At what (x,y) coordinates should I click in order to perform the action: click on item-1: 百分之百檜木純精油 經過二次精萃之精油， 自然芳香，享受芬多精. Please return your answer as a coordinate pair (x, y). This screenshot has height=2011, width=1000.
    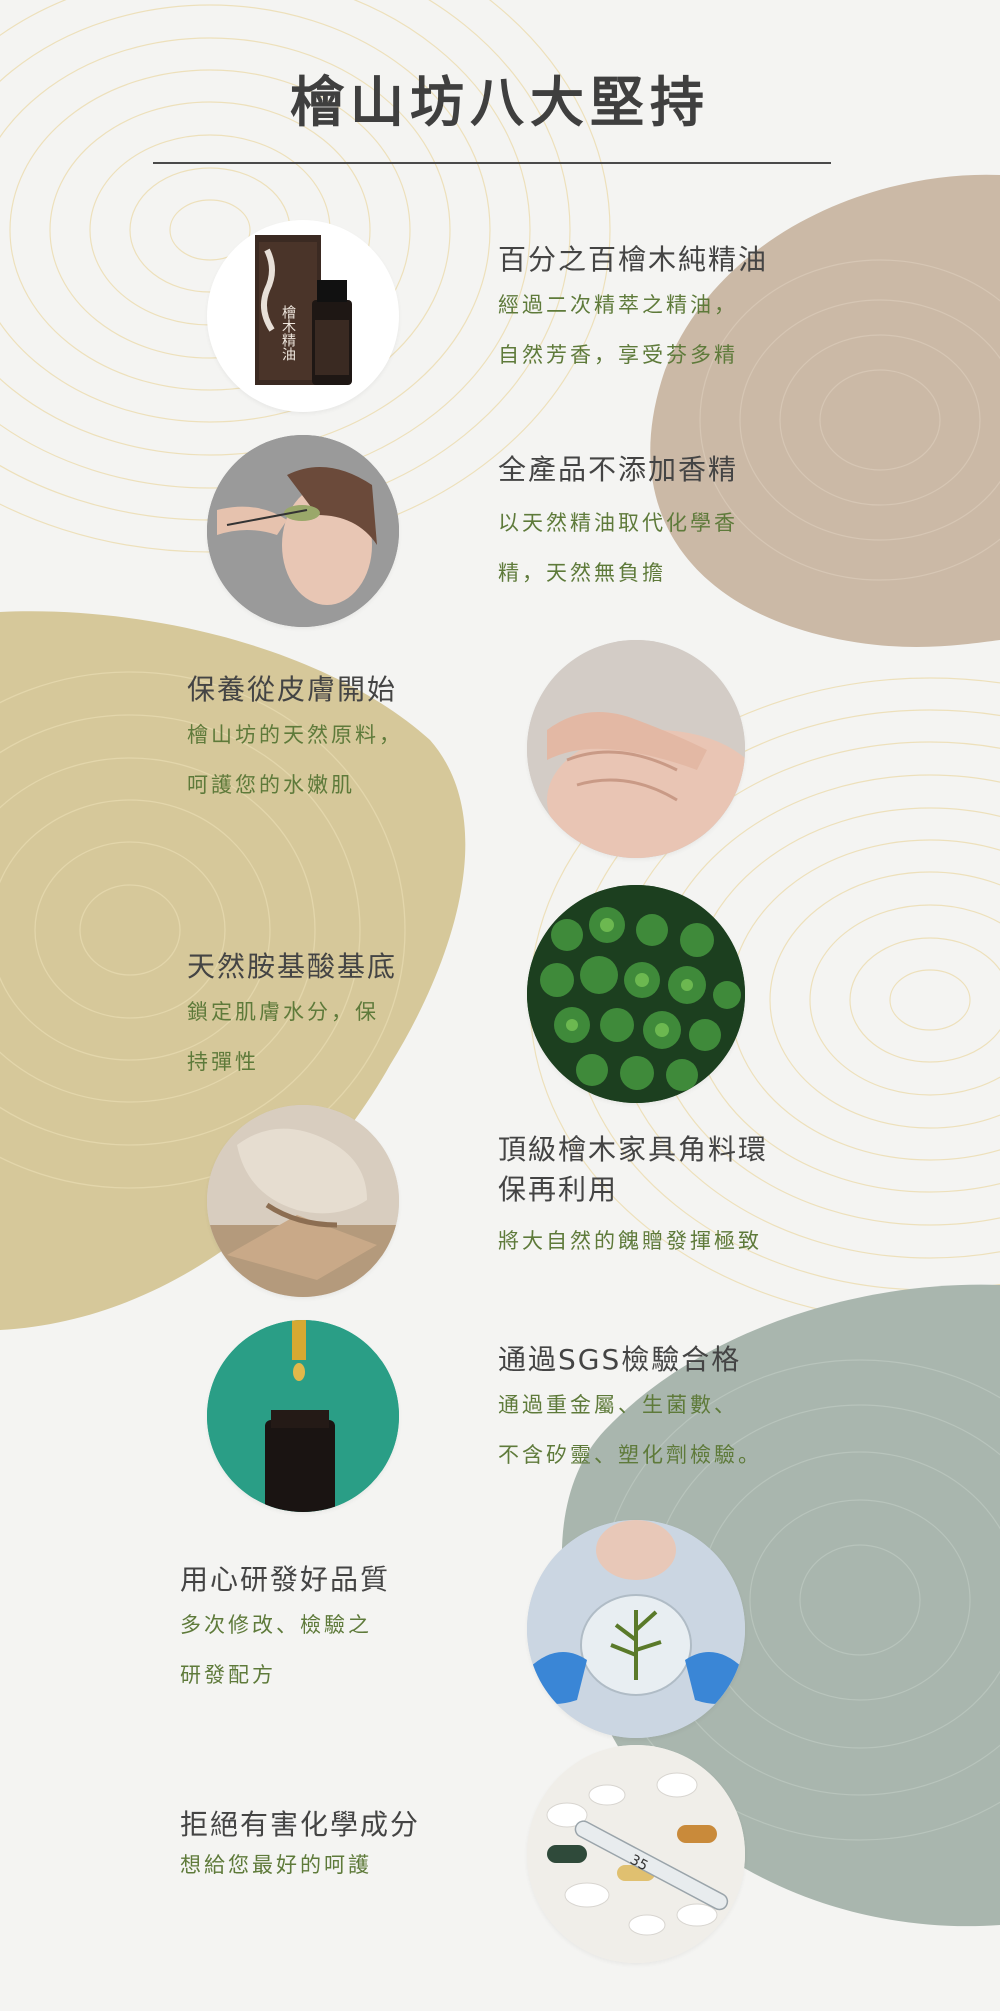
    Looking at the image, I should click on (698, 310).